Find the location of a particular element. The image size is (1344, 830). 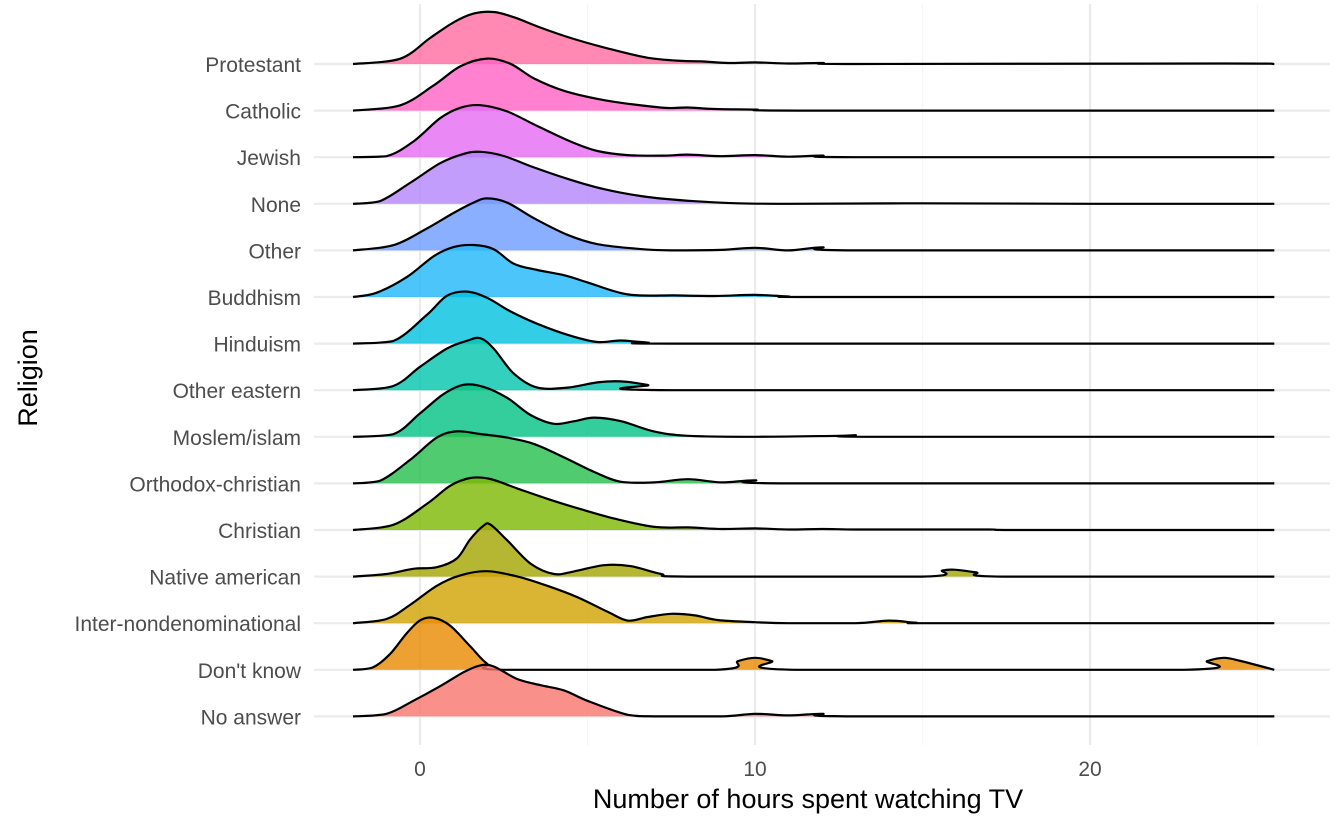

ridge-line-orthodox-christian is located at coordinates (813, 457).